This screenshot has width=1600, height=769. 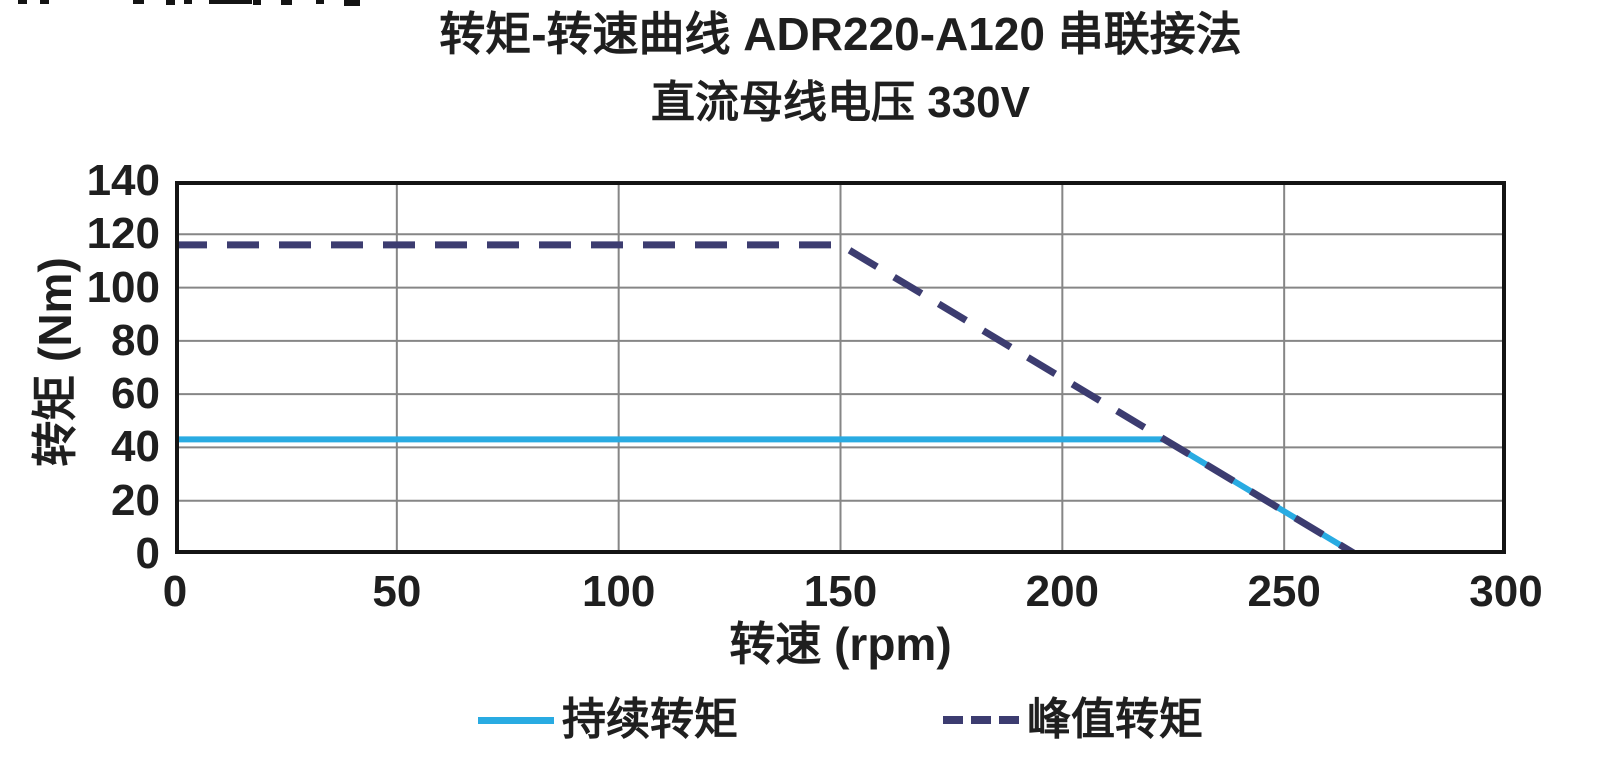 What do you see at coordinates (840, 102) in the screenshot?
I see `chart-subtitle: 直流母线电压 330V` at bounding box center [840, 102].